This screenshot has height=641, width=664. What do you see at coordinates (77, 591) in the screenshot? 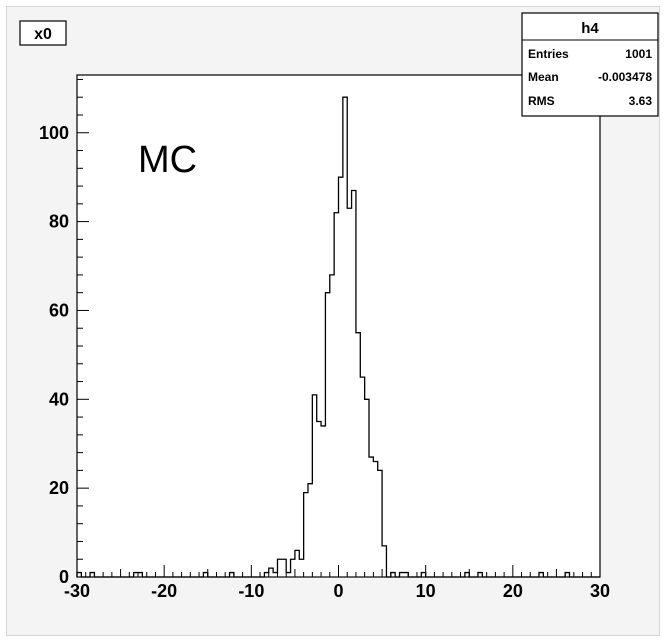
I see `x-tick-label: -30` at bounding box center [77, 591].